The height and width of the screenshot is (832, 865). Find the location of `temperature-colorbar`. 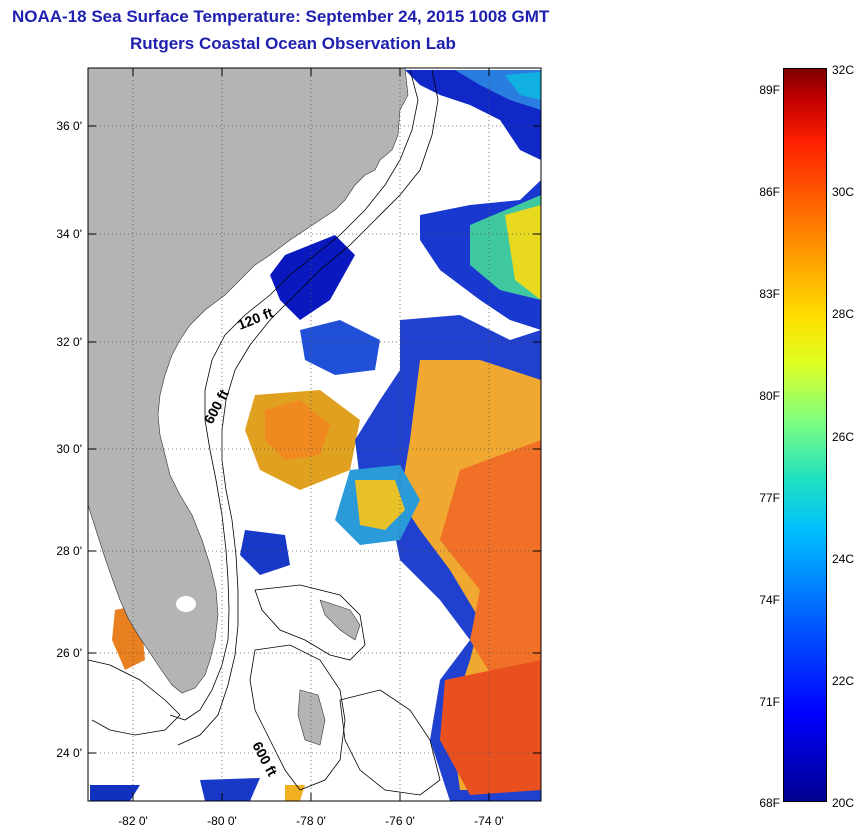

temperature-colorbar is located at coordinates (805, 435).